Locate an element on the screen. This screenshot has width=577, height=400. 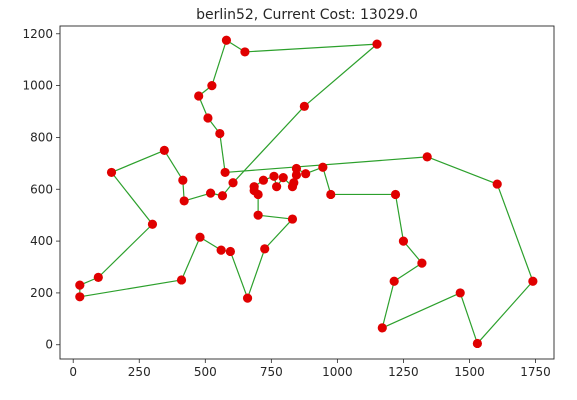
x-tick-label: 0 is located at coordinates (73, 372).